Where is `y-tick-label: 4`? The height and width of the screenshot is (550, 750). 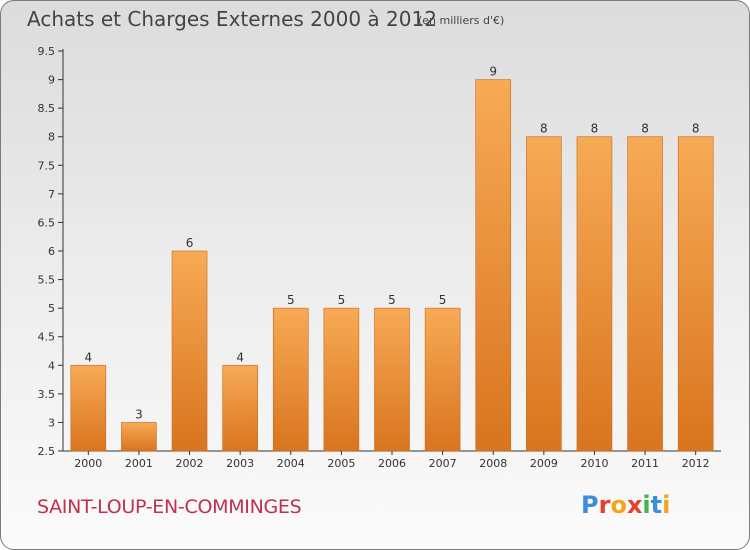
y-tick-label: 4 is located at coordinates (51, 365).